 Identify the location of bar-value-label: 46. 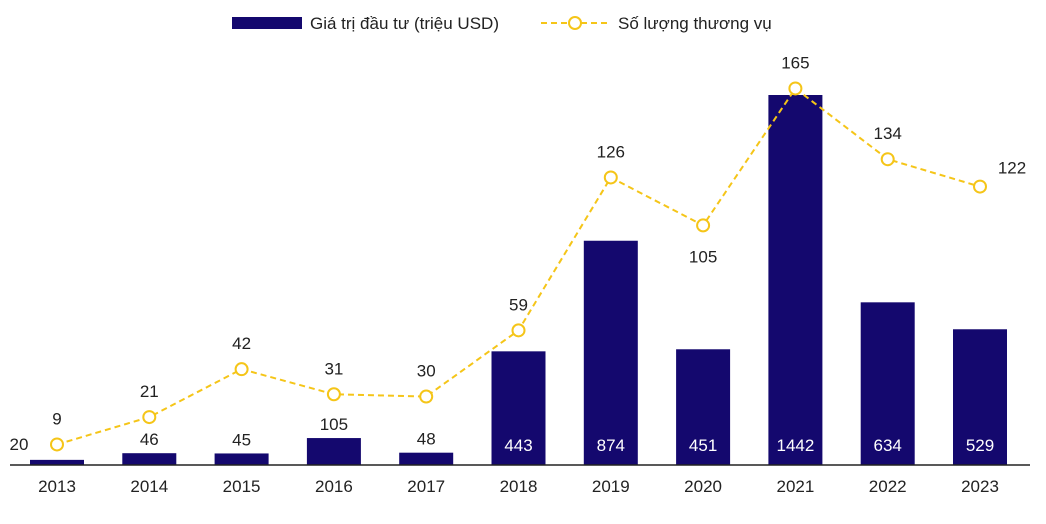
(149, 439).